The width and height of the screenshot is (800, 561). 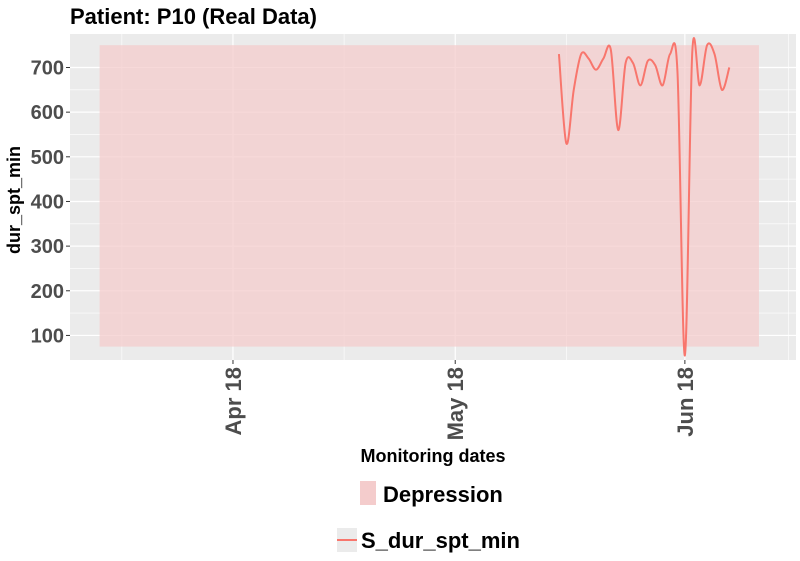 I want to click on legend-item-depression: Depression, so click(x=431, y=494).